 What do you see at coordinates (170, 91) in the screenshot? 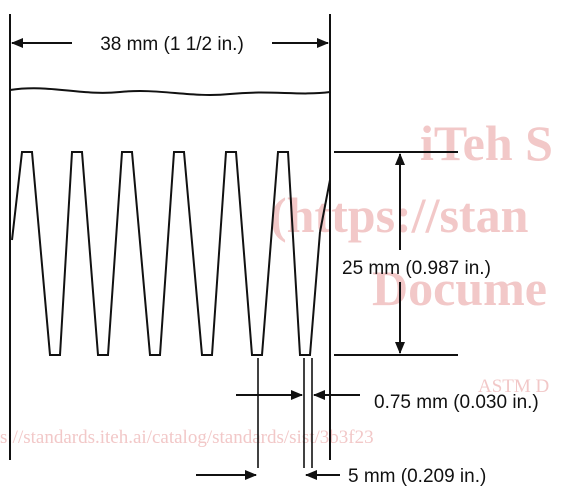
I see `break-line` at bounding box center [170, 91].